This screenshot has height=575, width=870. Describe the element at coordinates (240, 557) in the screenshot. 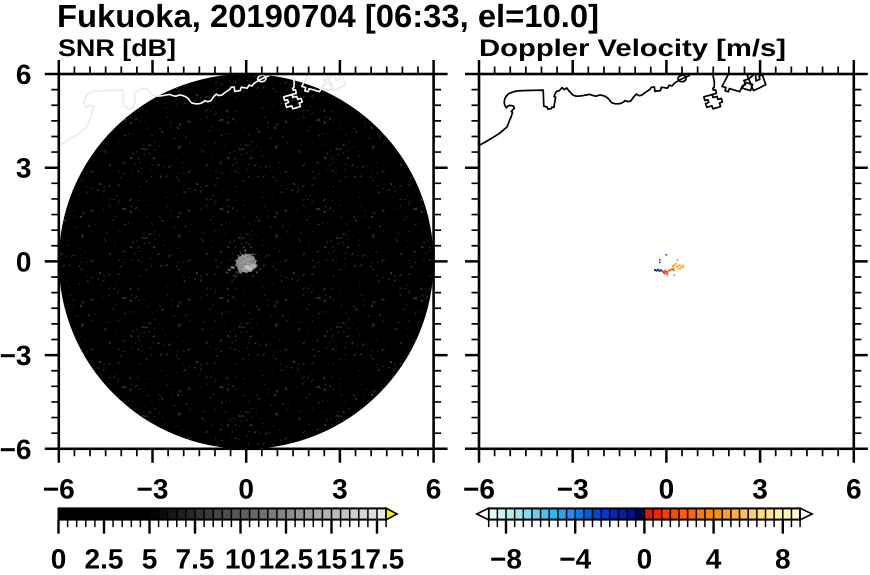

I see `svg-text: 10` at that location.